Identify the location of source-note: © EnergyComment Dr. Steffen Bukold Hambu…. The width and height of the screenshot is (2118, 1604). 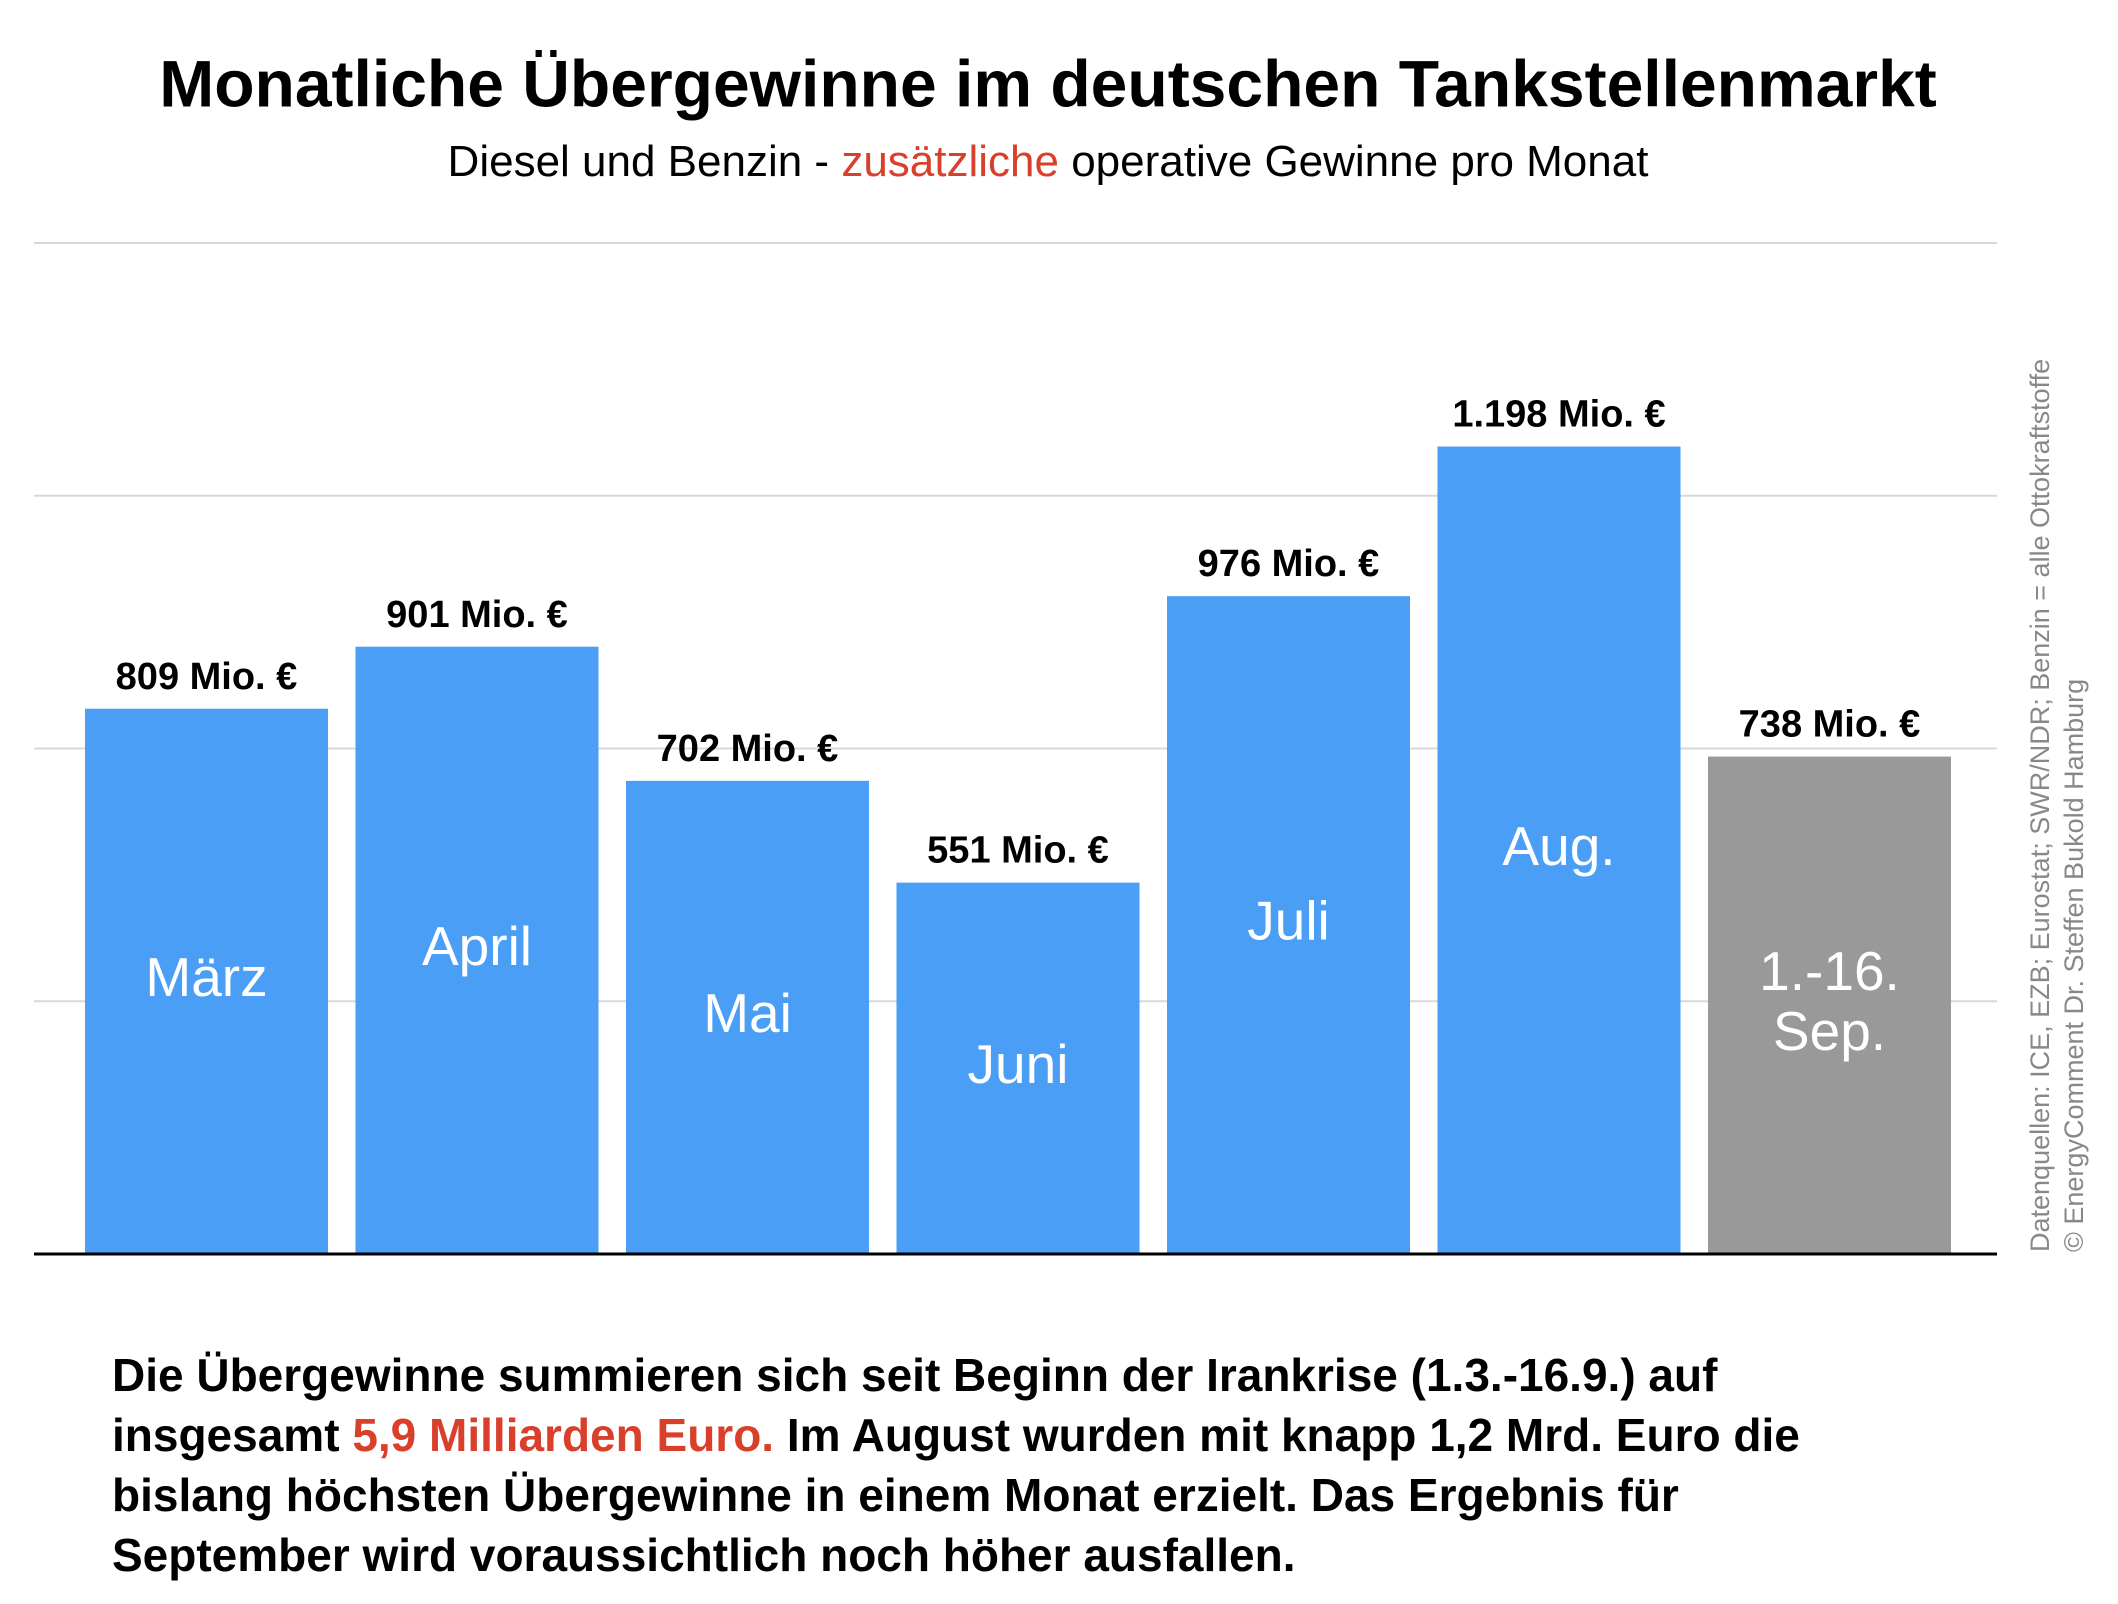
(2074, 965).